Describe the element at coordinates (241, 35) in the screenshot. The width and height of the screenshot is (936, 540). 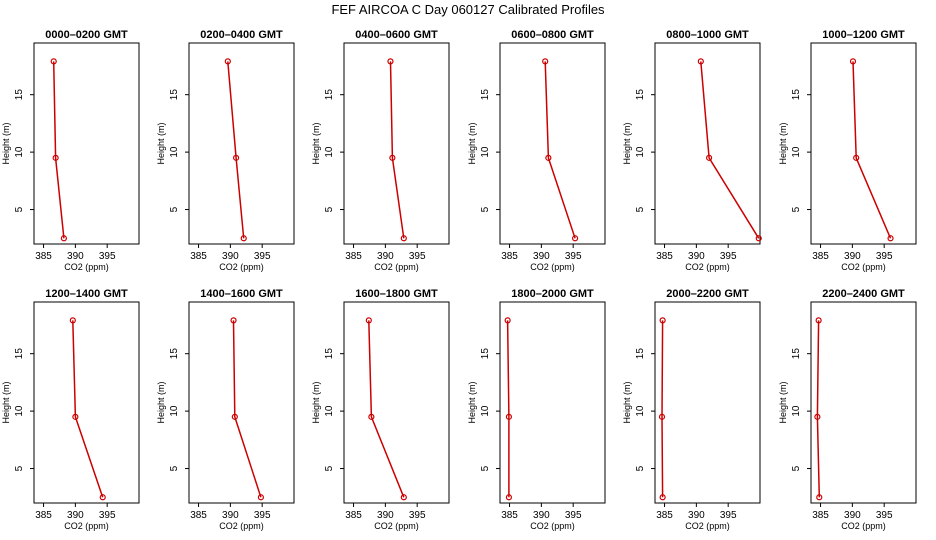
I see `panel-title: 0200–0400 GMT` at that location.